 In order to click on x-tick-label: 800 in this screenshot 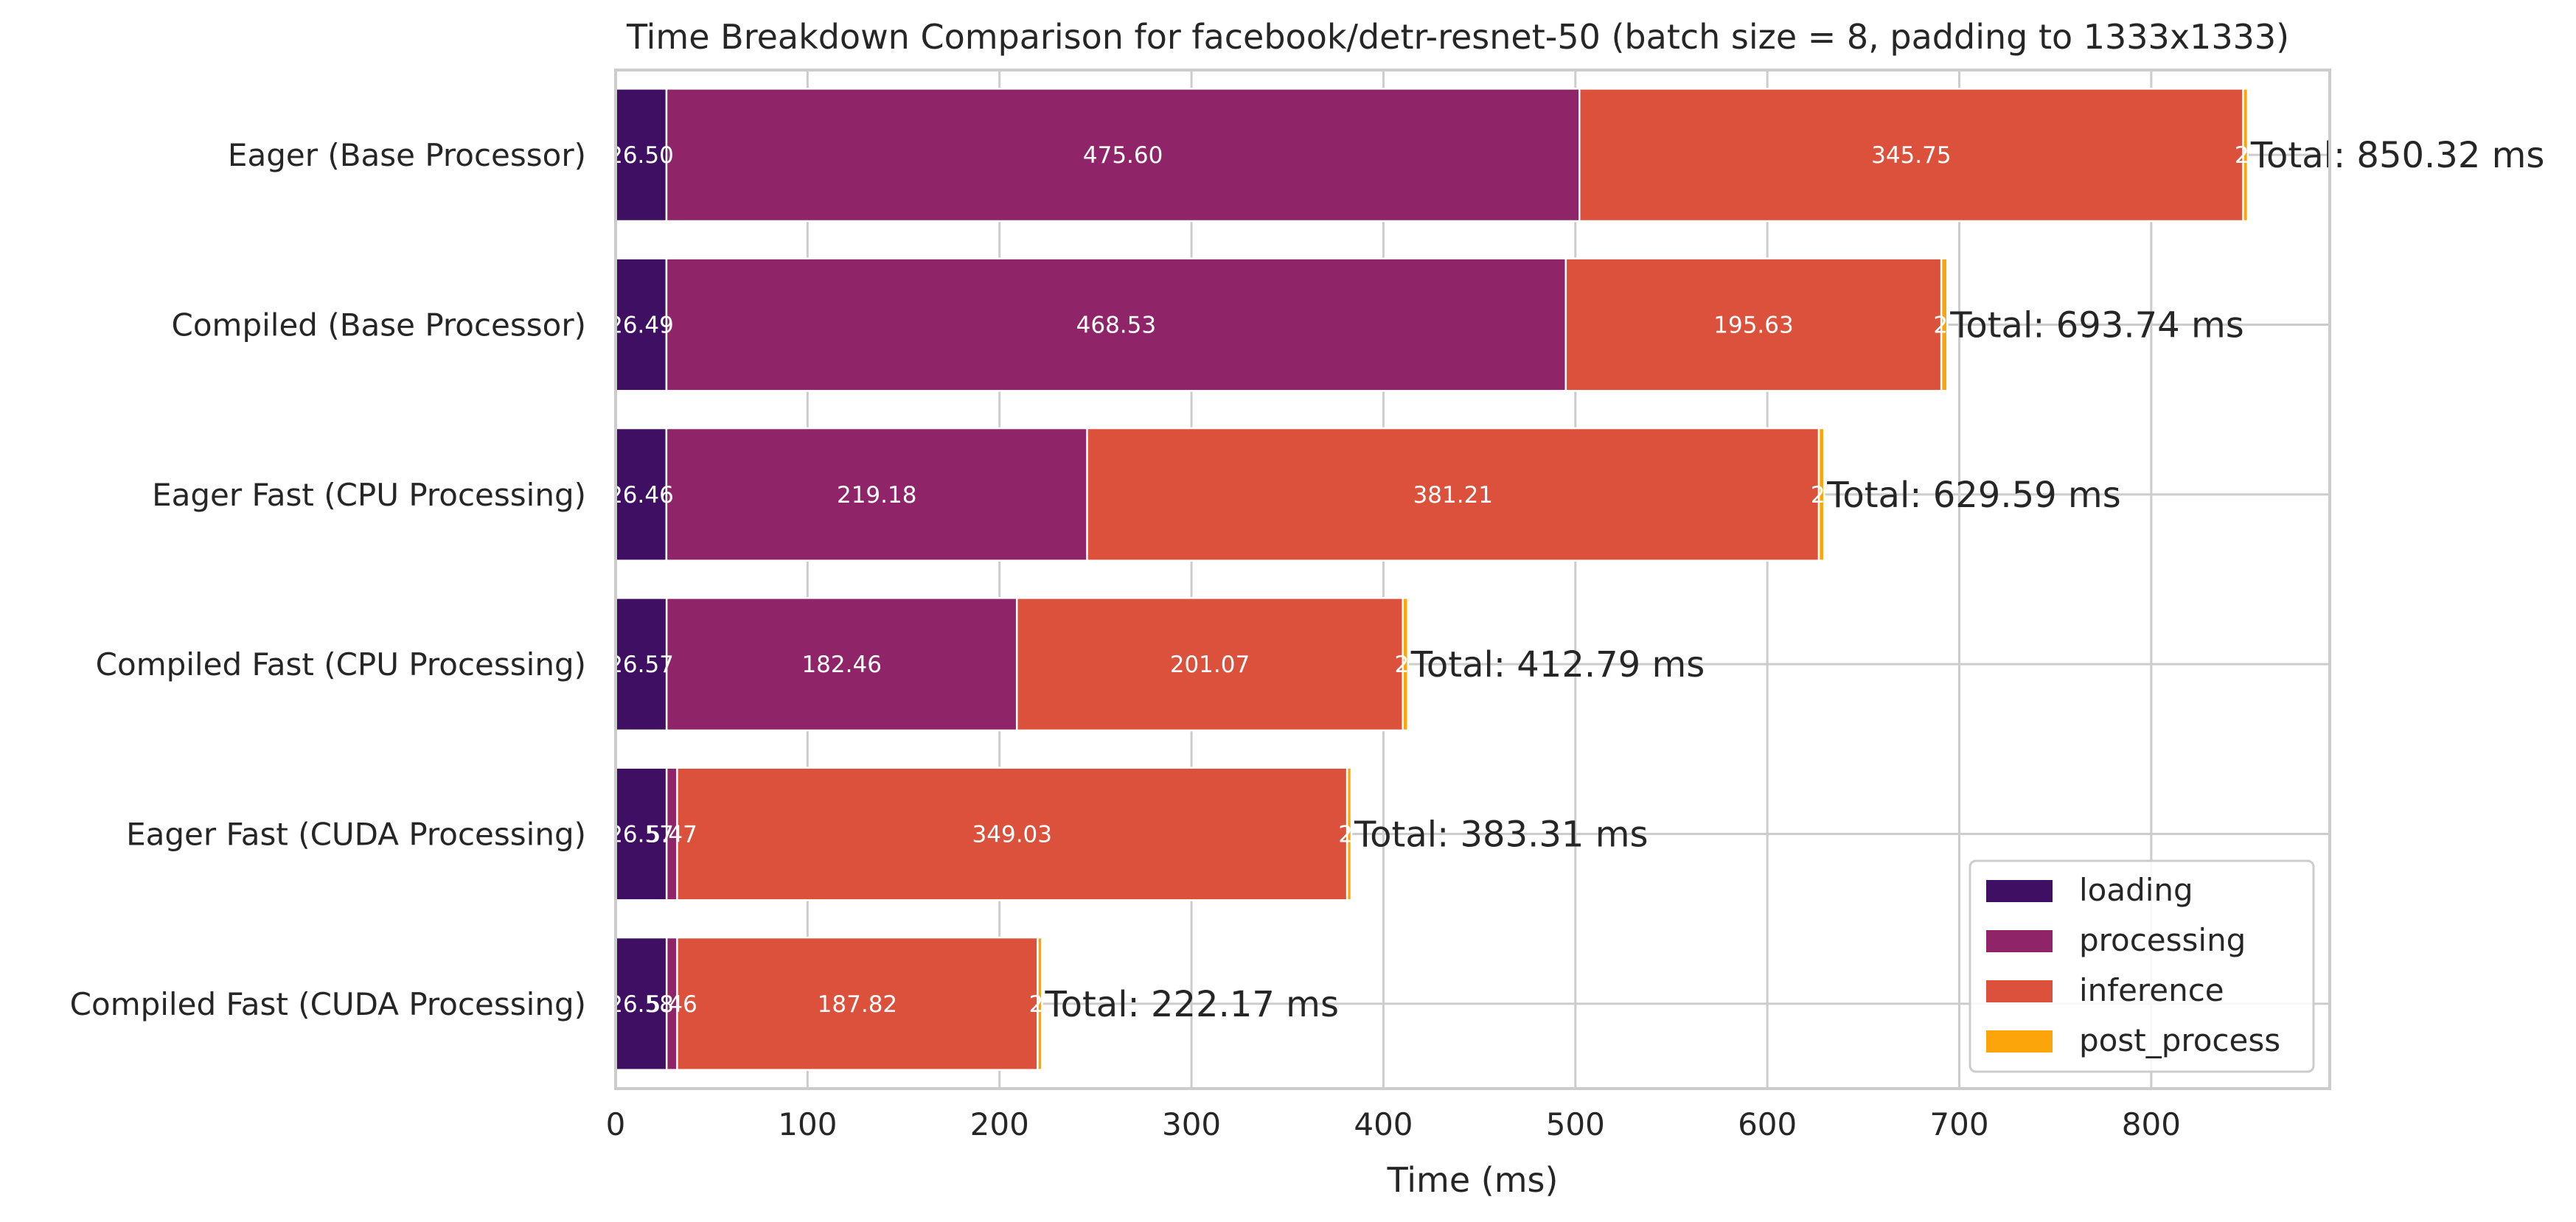, I will do `click(2151, 1124)`.